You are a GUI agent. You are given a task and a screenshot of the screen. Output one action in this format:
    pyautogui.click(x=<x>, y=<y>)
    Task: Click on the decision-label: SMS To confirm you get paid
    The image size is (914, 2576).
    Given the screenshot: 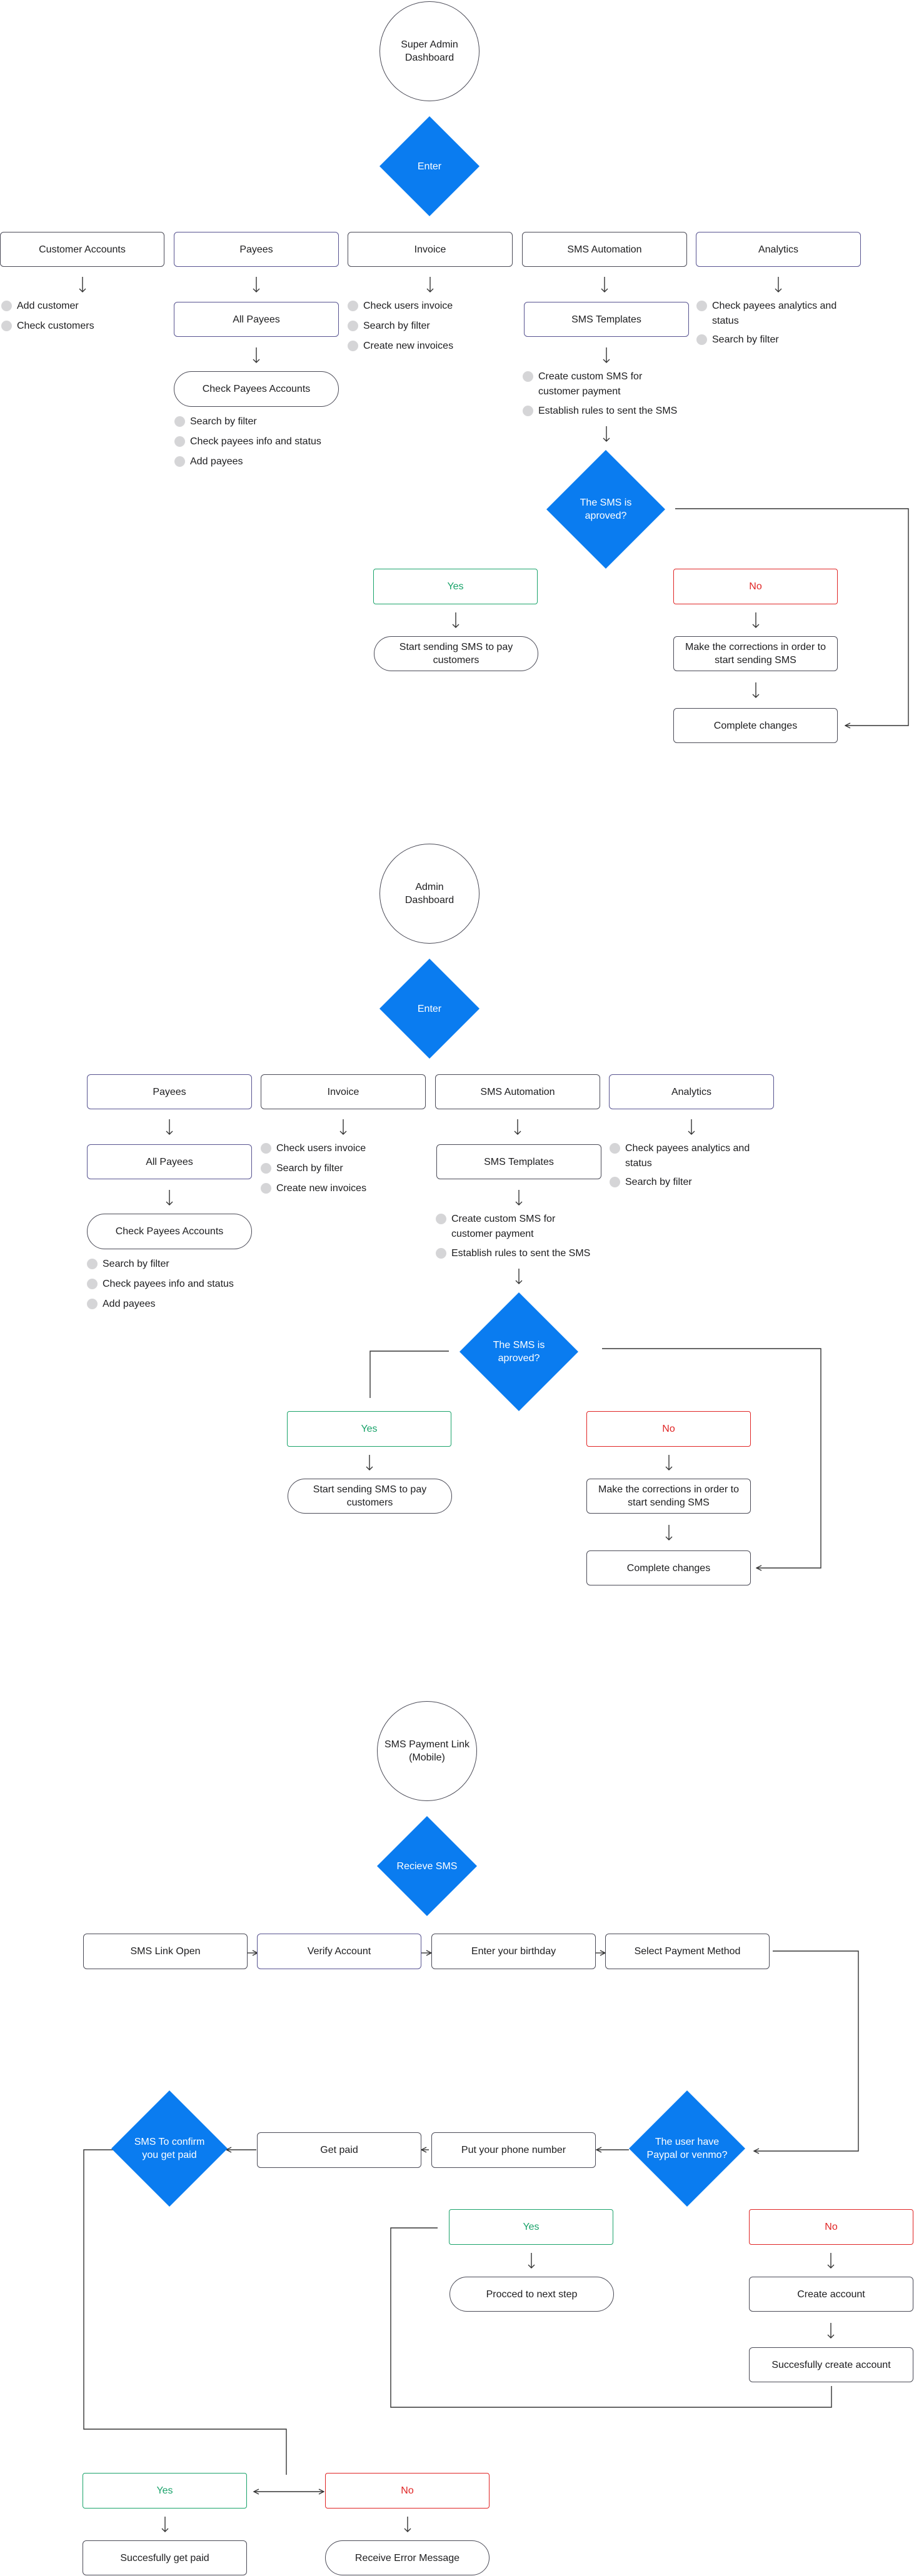 What is the action you would take?
    pyautogui.click(x=169, y=2148)
    